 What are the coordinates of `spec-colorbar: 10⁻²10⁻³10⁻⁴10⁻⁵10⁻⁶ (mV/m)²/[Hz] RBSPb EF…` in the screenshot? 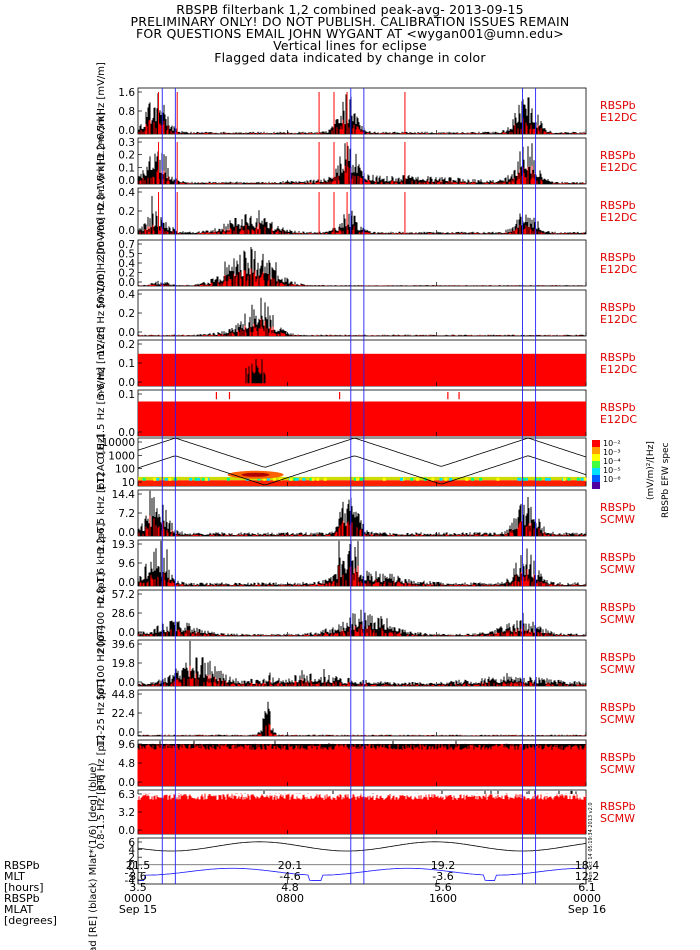 It's located at (631, 478).